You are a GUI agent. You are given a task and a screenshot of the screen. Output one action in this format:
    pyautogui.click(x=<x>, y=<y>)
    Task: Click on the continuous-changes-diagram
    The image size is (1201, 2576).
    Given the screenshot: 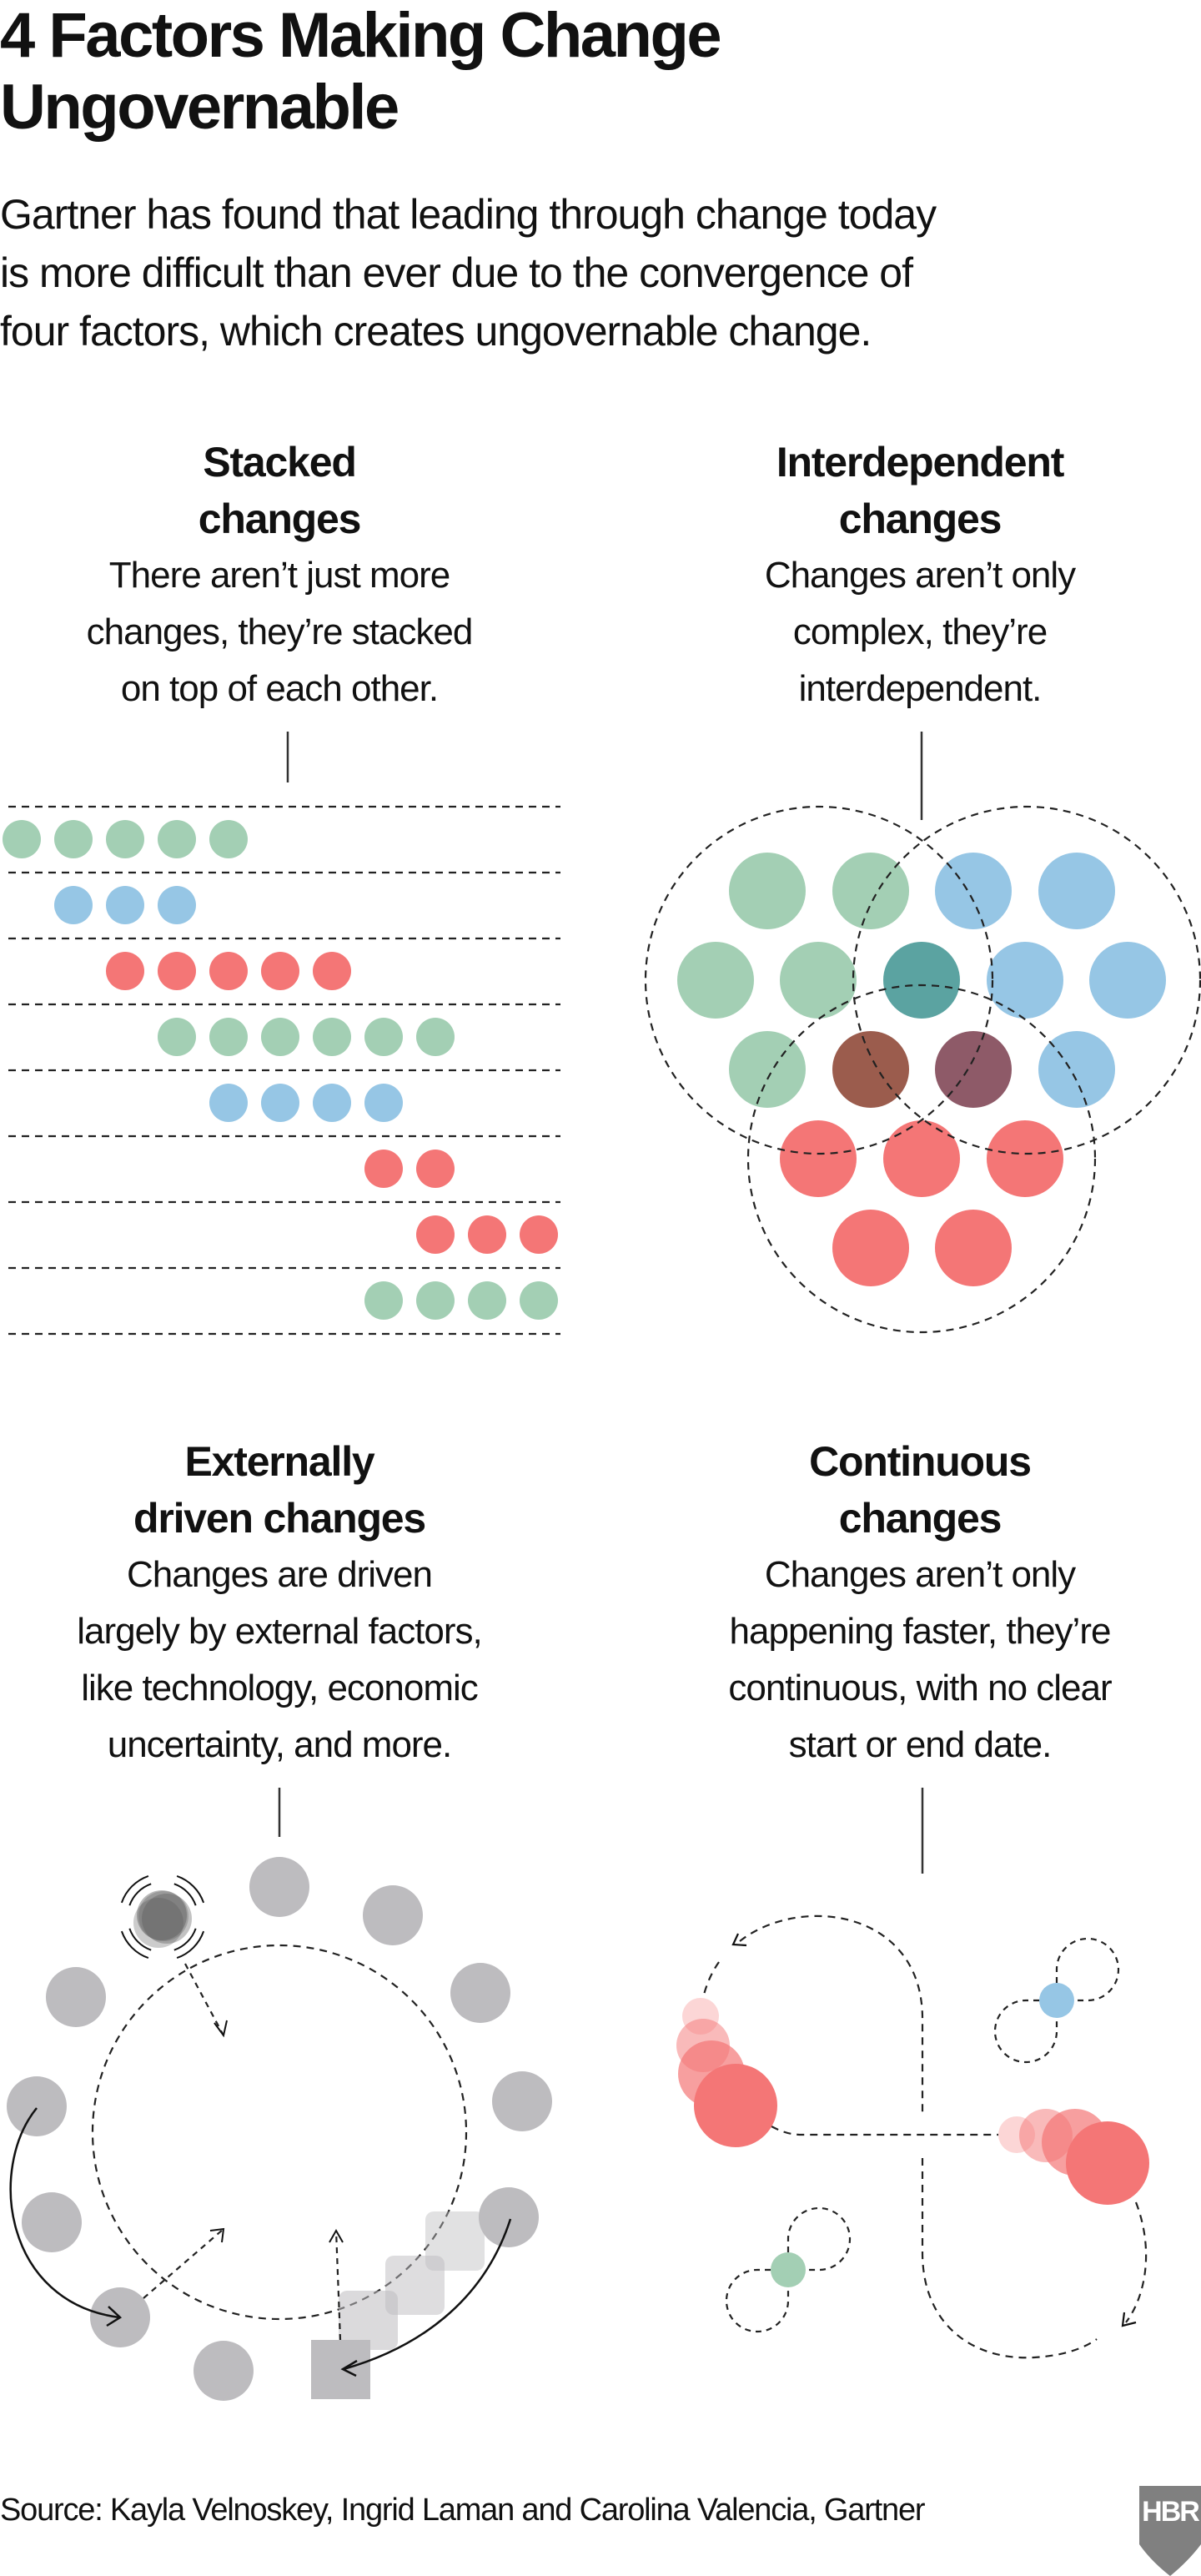 What is the action you would take?
    pyautogui.click(x=913, y=2073)
    